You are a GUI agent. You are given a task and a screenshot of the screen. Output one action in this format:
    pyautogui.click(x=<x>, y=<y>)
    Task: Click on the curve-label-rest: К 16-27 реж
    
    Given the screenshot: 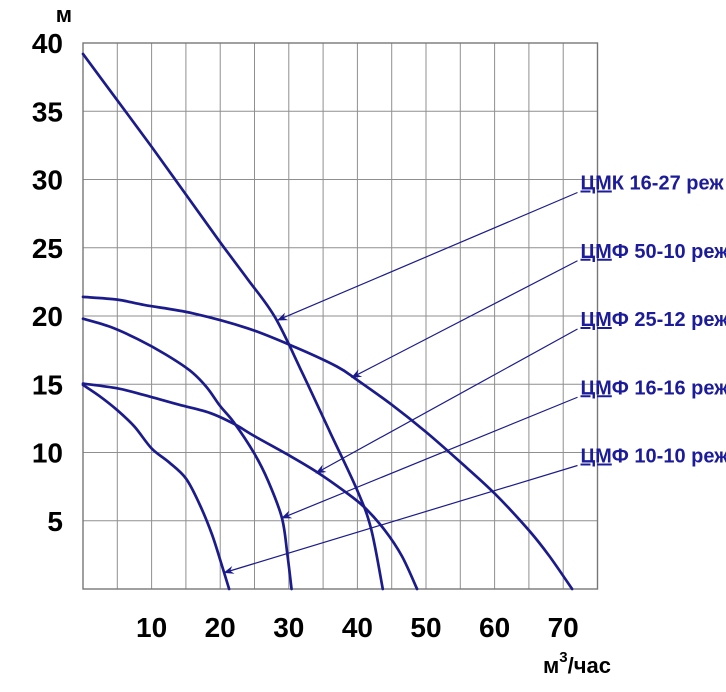 What is the action you would take?
    pyautogui.click(x=668, y=184)
    